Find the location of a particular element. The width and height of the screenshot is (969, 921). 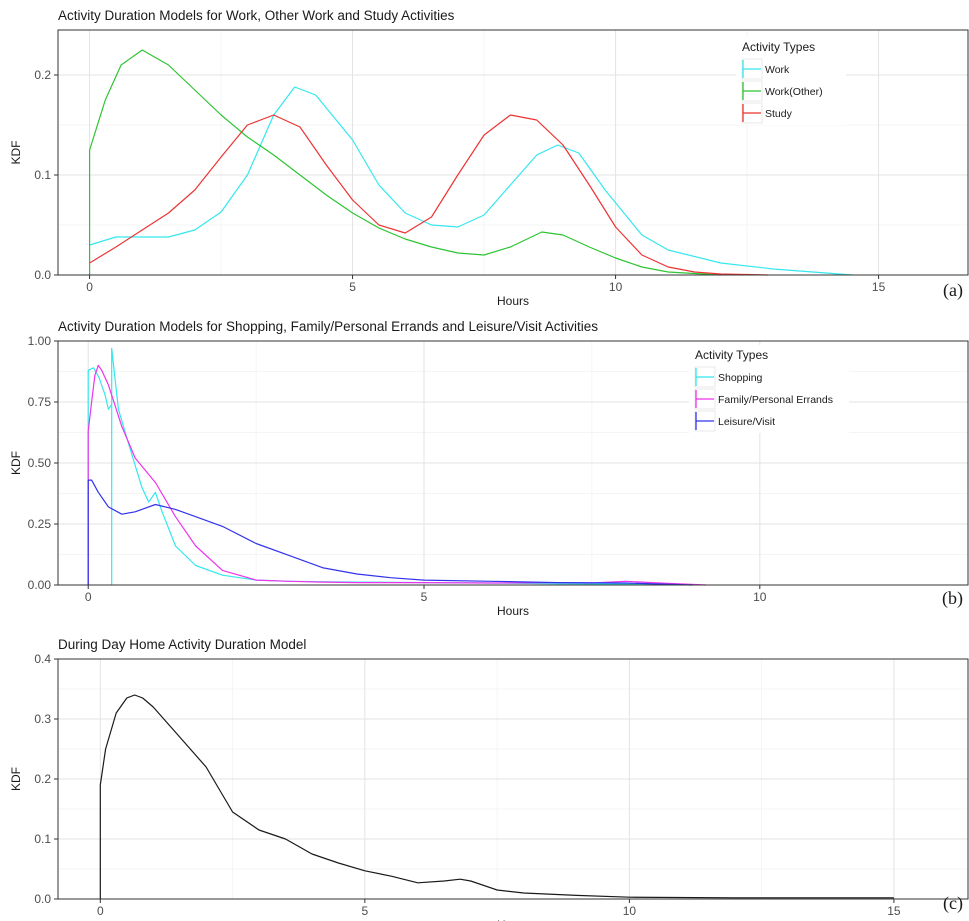

legend: Activity Types Work Work(Other) Study is located at coordinates (791, 81).